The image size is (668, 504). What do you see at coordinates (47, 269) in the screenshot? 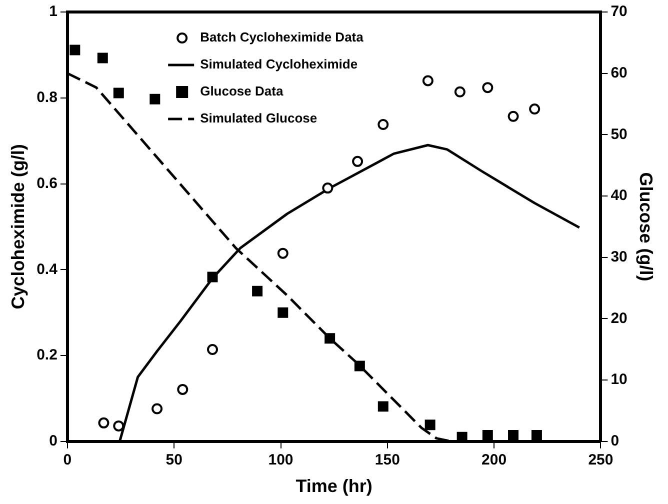
I see `y-tick-label: 0.4` at bounding box center [47, 269].